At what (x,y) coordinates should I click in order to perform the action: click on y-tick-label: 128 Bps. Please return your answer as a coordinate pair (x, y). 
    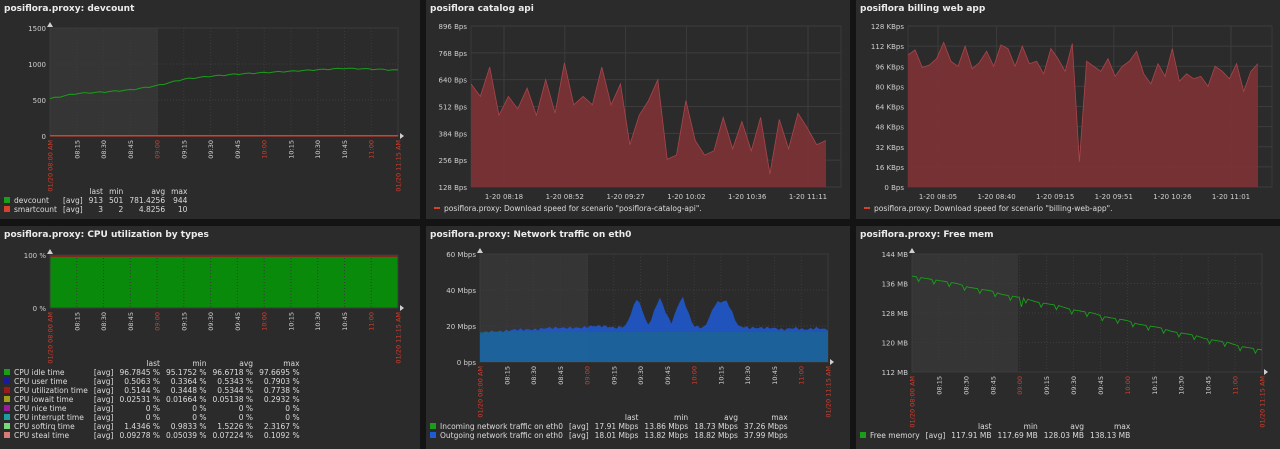
    Looking at the image, I should click on (453, 188).